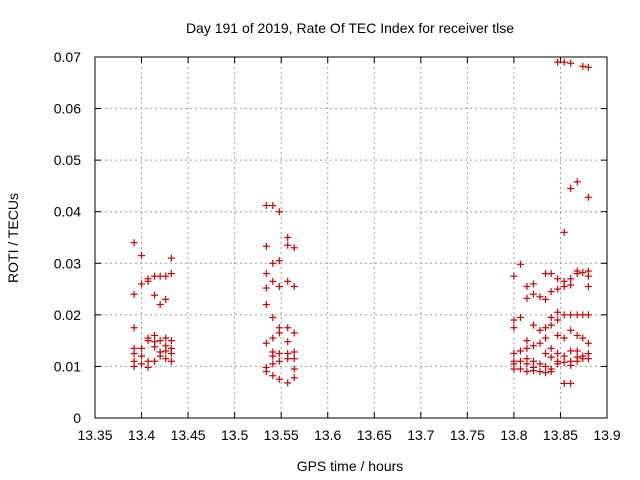 This screenshot has height=480, width=640. I want to click on x-tick-label: 13.75, so click(467, 435).